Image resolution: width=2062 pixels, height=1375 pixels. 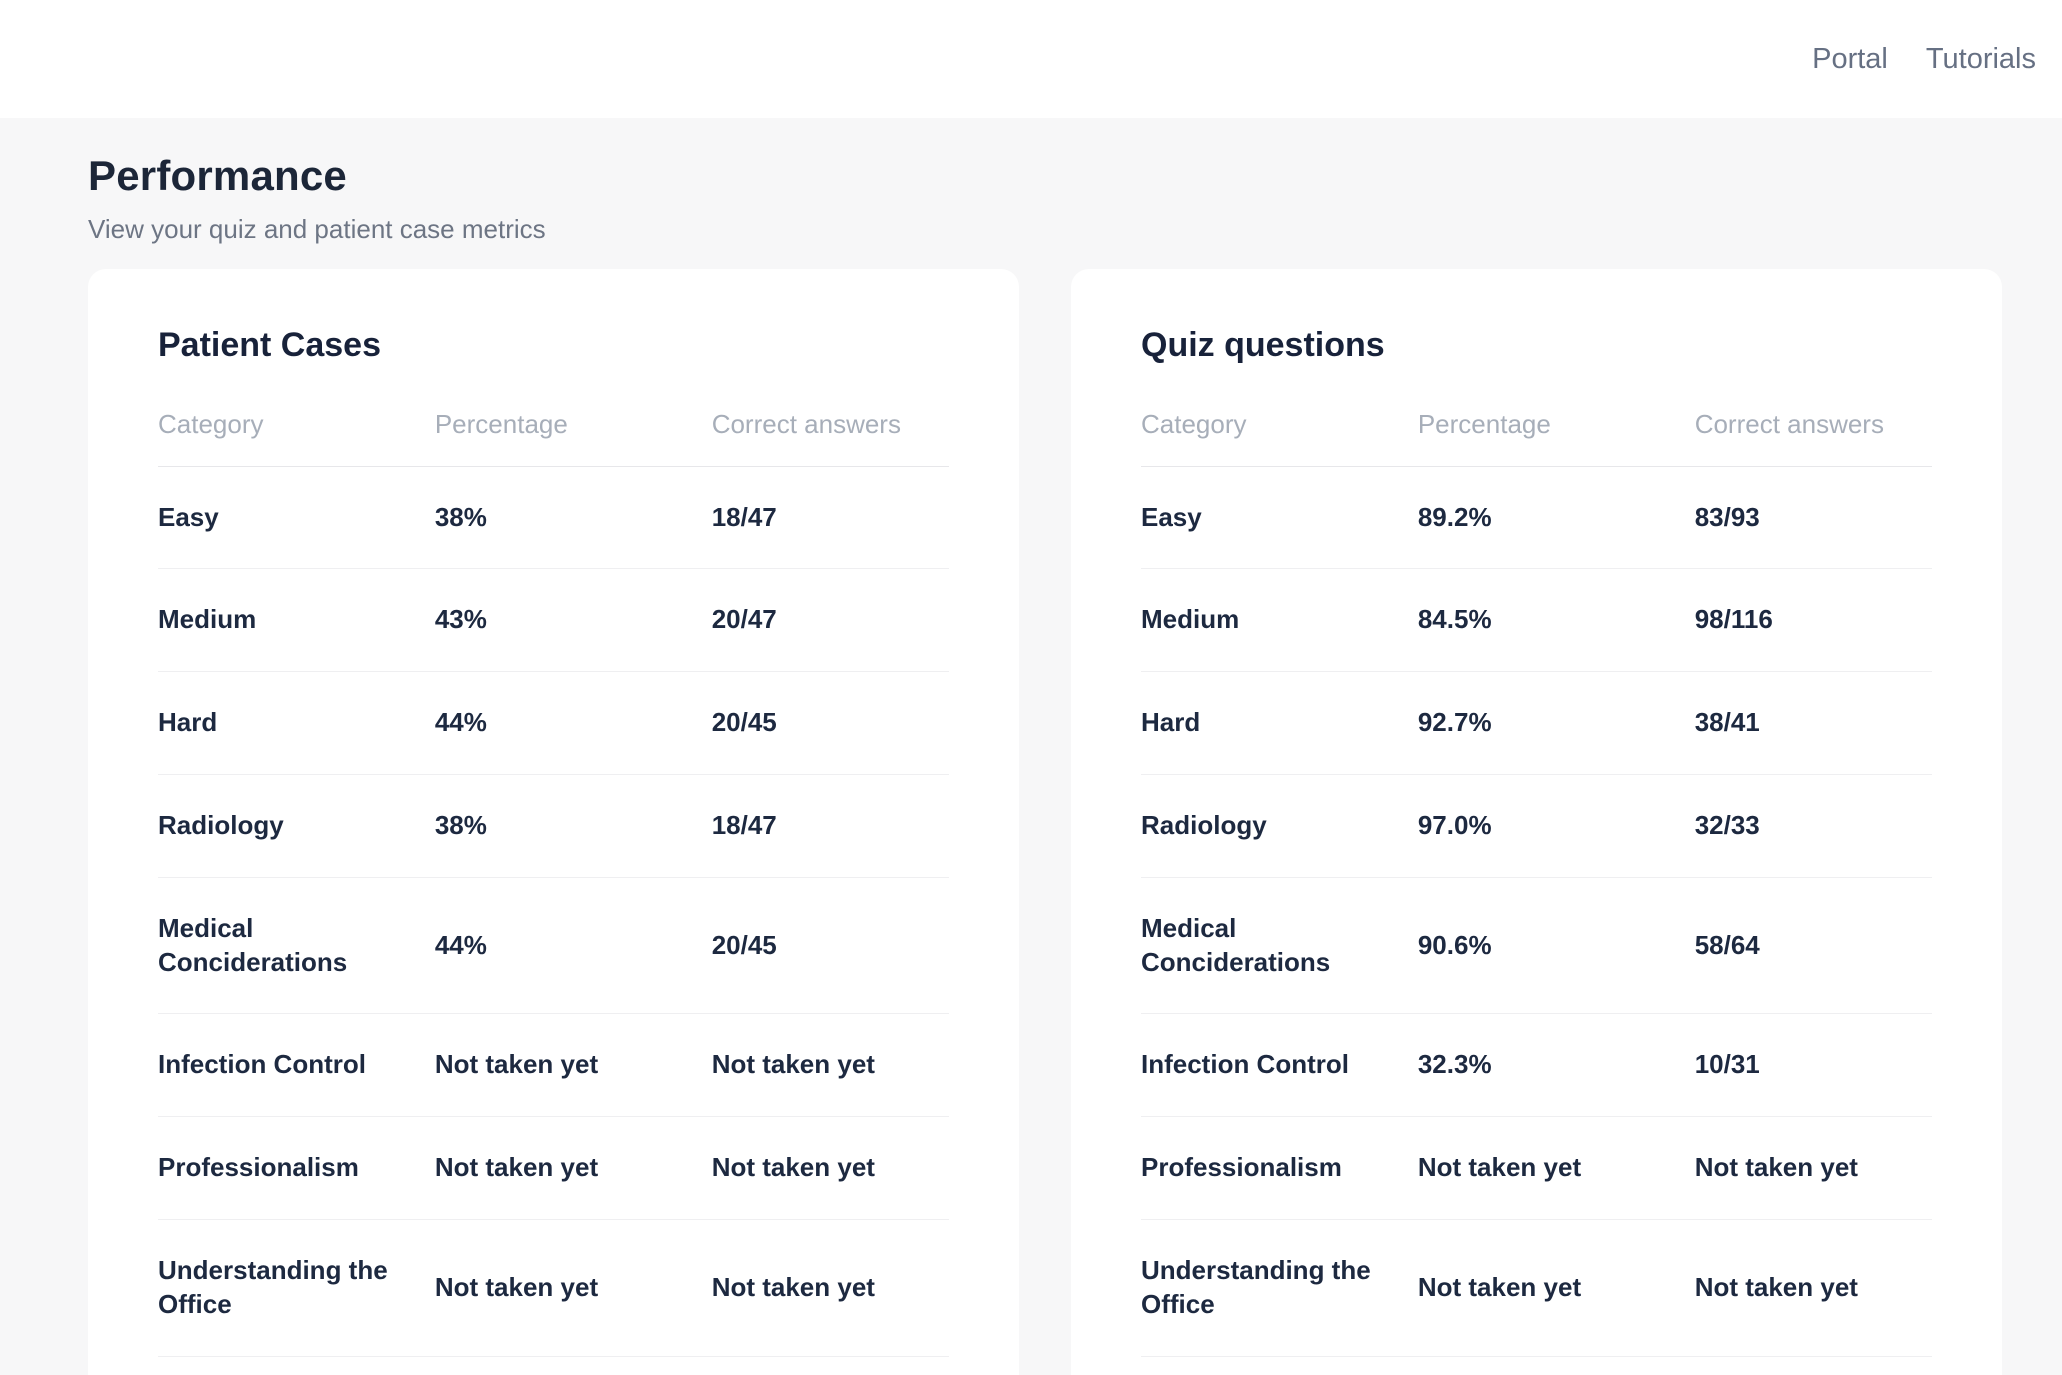 What do you see at coordinates (1454, 619) in the screenshot?
I see `percentage-cell: 84.5%` at bounding box center [1454, 619].